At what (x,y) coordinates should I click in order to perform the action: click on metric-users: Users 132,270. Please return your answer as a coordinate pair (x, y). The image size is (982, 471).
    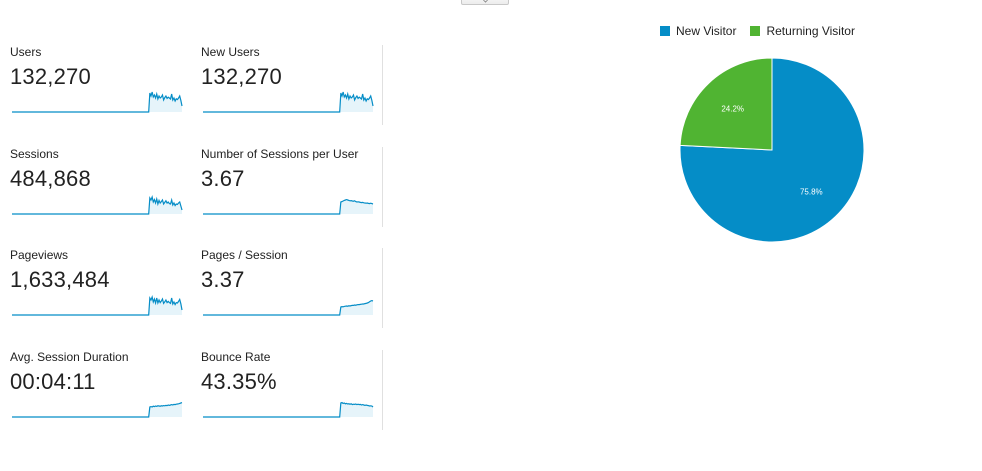
    Looking at the image, I should click on (100, 85).